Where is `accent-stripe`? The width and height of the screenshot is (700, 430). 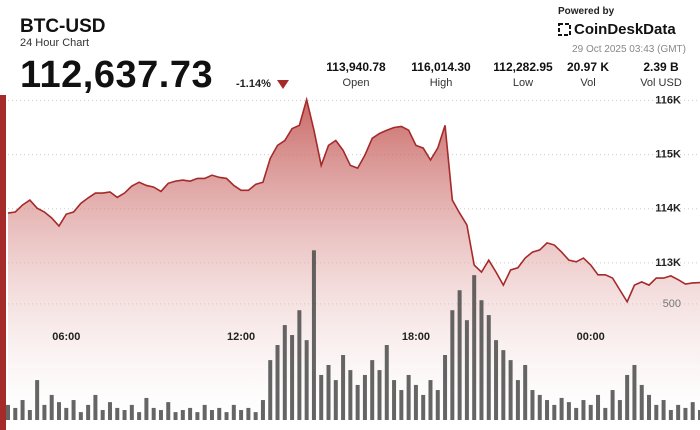
accent-stripe is located at coordinates (3, 262).